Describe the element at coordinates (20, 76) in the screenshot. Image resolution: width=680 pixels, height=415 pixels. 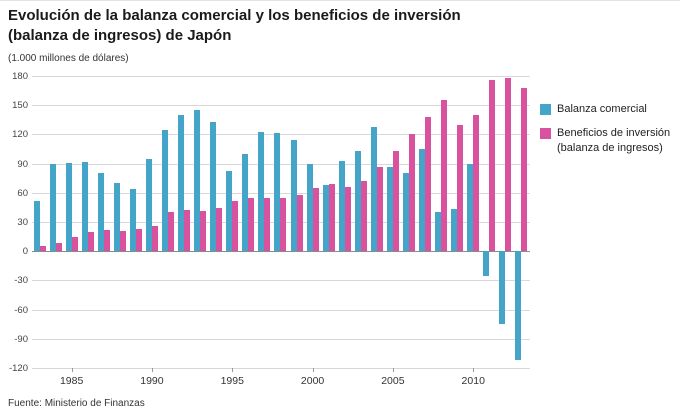
I see `y-axis-tick-label: 180` at that location.